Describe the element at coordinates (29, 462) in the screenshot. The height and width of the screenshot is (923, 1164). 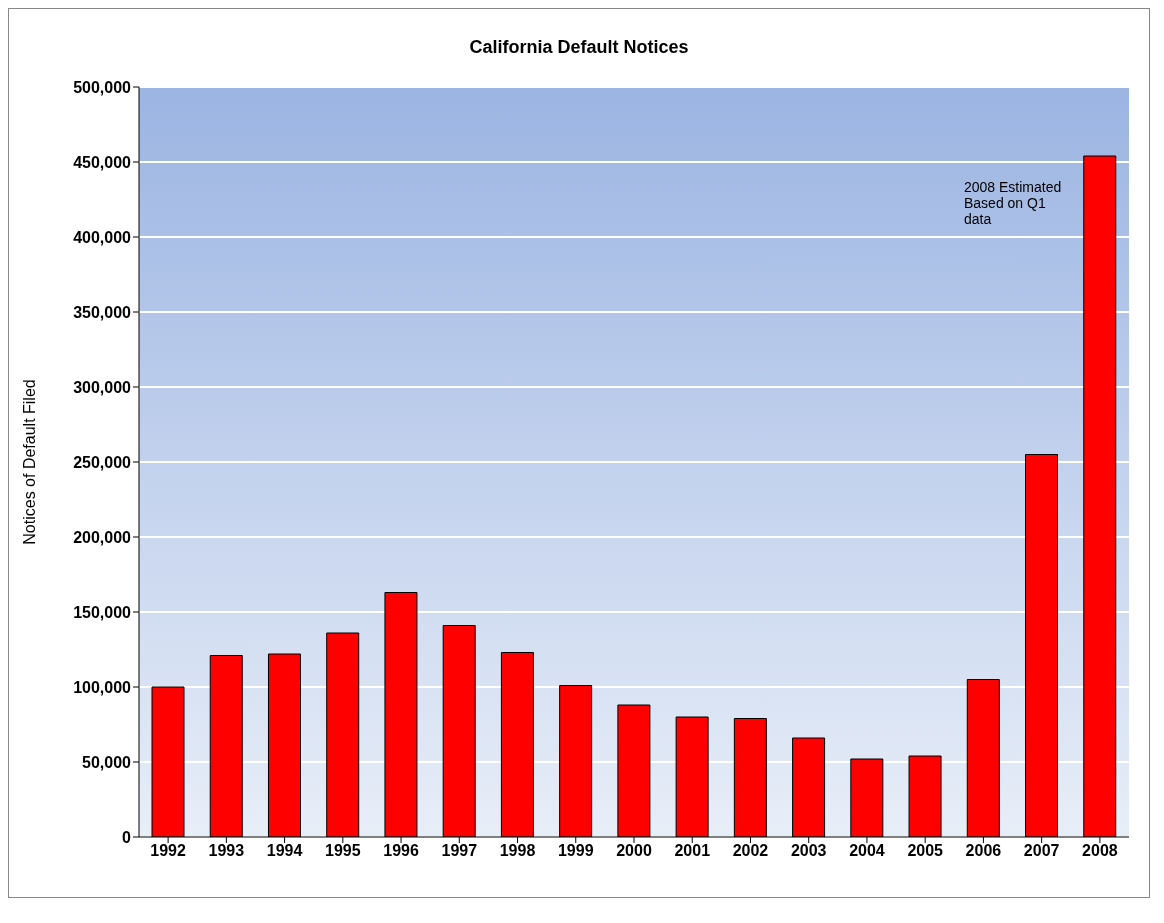
I see `y-axis-title: Notices of Default Filed` at that location.